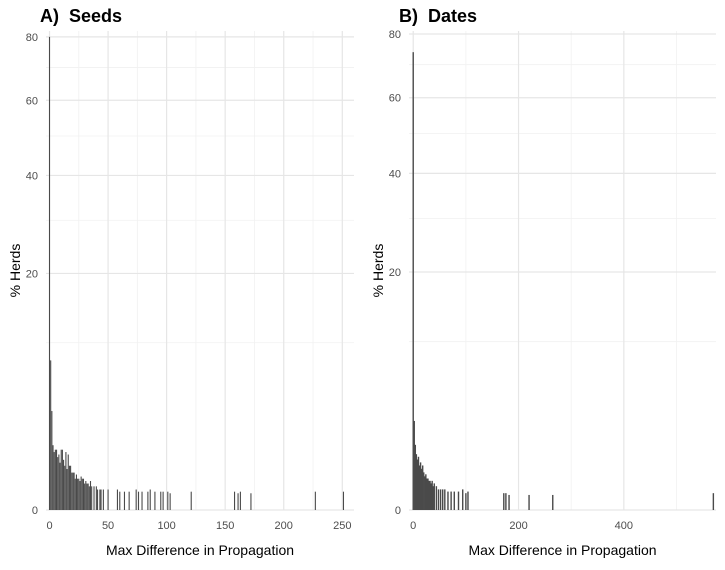 Image resolution: width=725 pixels, height=570 pixels. Describe the element at coordinates (624, 526) in the screenshot. I see `x-tick-label: 400` at that location.